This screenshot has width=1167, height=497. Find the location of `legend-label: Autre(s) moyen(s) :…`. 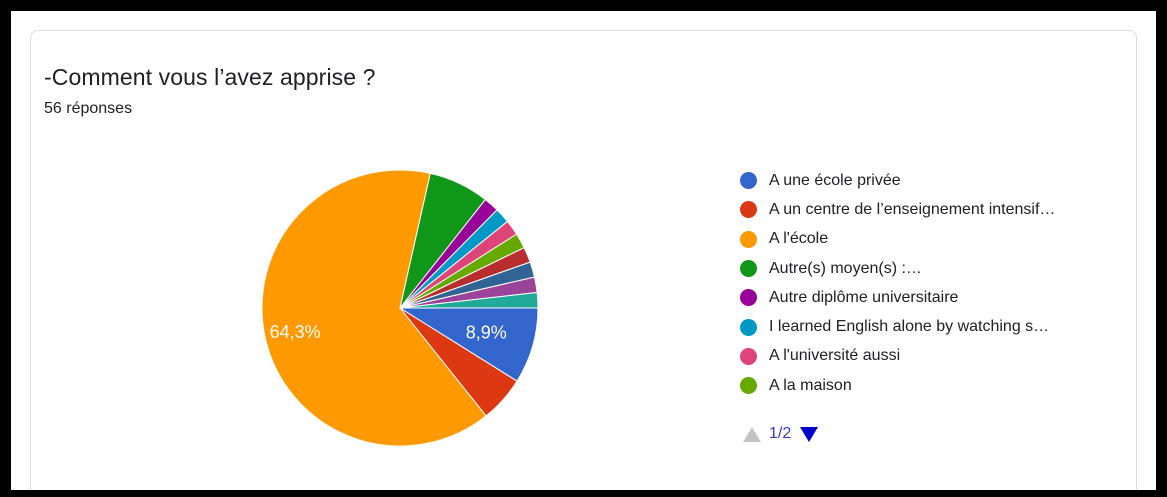

legend-label: Autre(s) moyen(s) :… is located at coordinates (845, 268).